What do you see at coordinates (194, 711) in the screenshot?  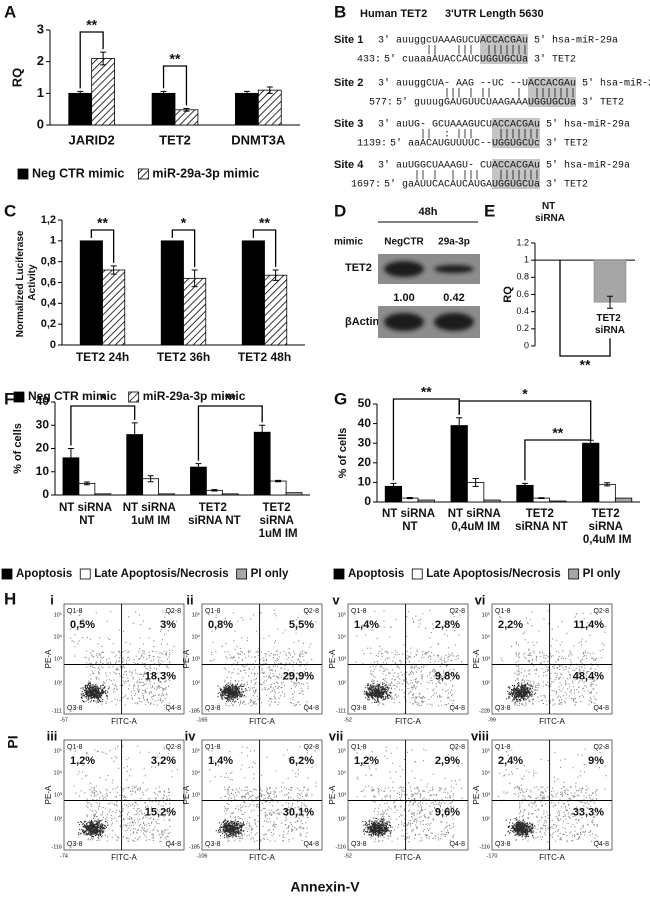 I see `y-min-label: -185` at bounding box center [194, 711].